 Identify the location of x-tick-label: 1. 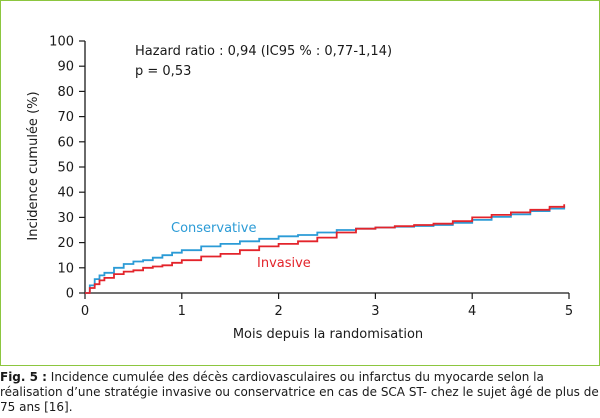
(182, 311).